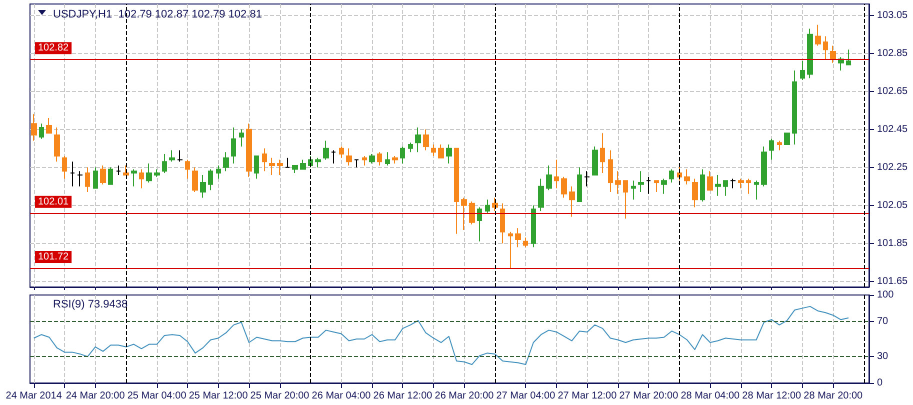 The height and width of the screenshot is (405, 913). What do you see at coordinates (892, 281) in the screenshot?
I see `y-tick-label: 101.65` at bounding box center [892, 281].